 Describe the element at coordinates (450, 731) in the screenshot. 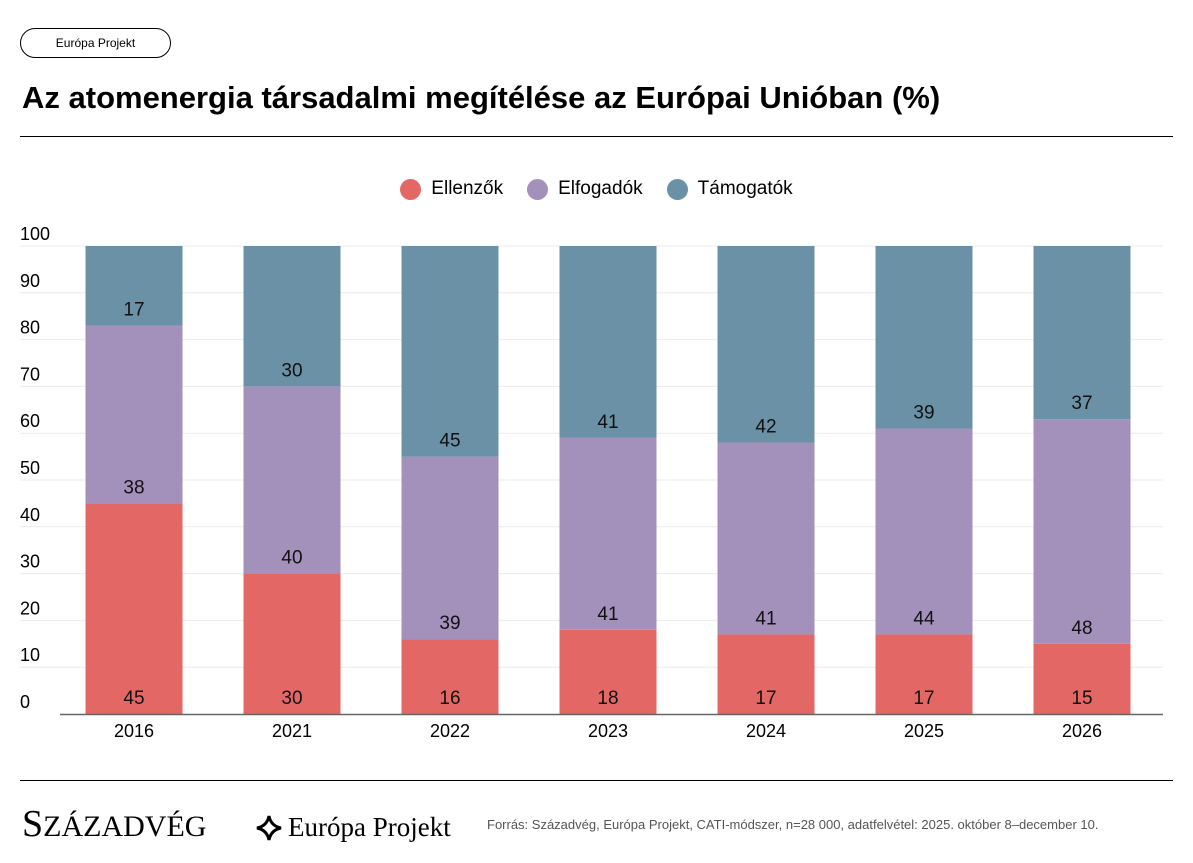

I see `x-tick-label: 2022` at that location.